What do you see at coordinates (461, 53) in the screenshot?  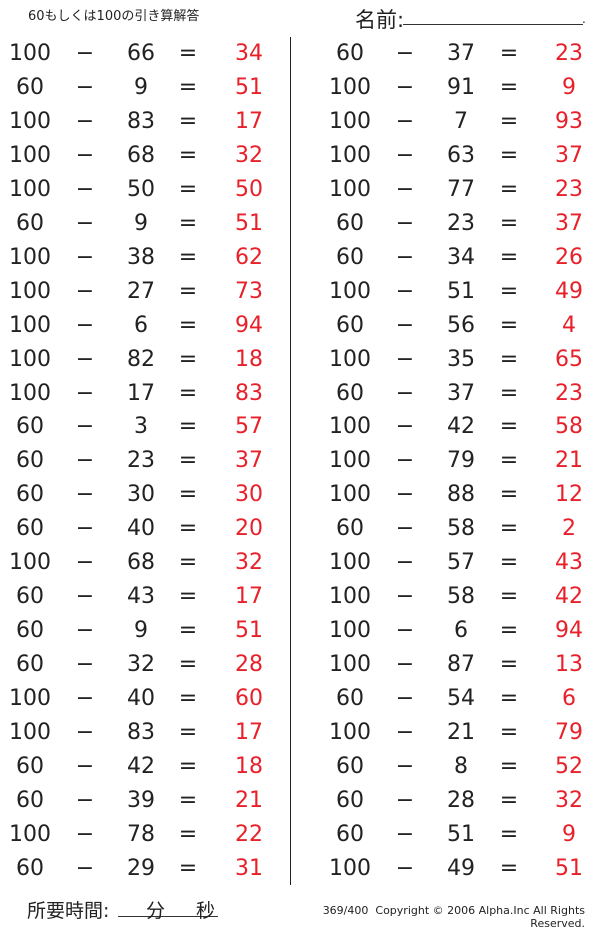 I see `subtrahend: 37` at bounding box center [461, 53].